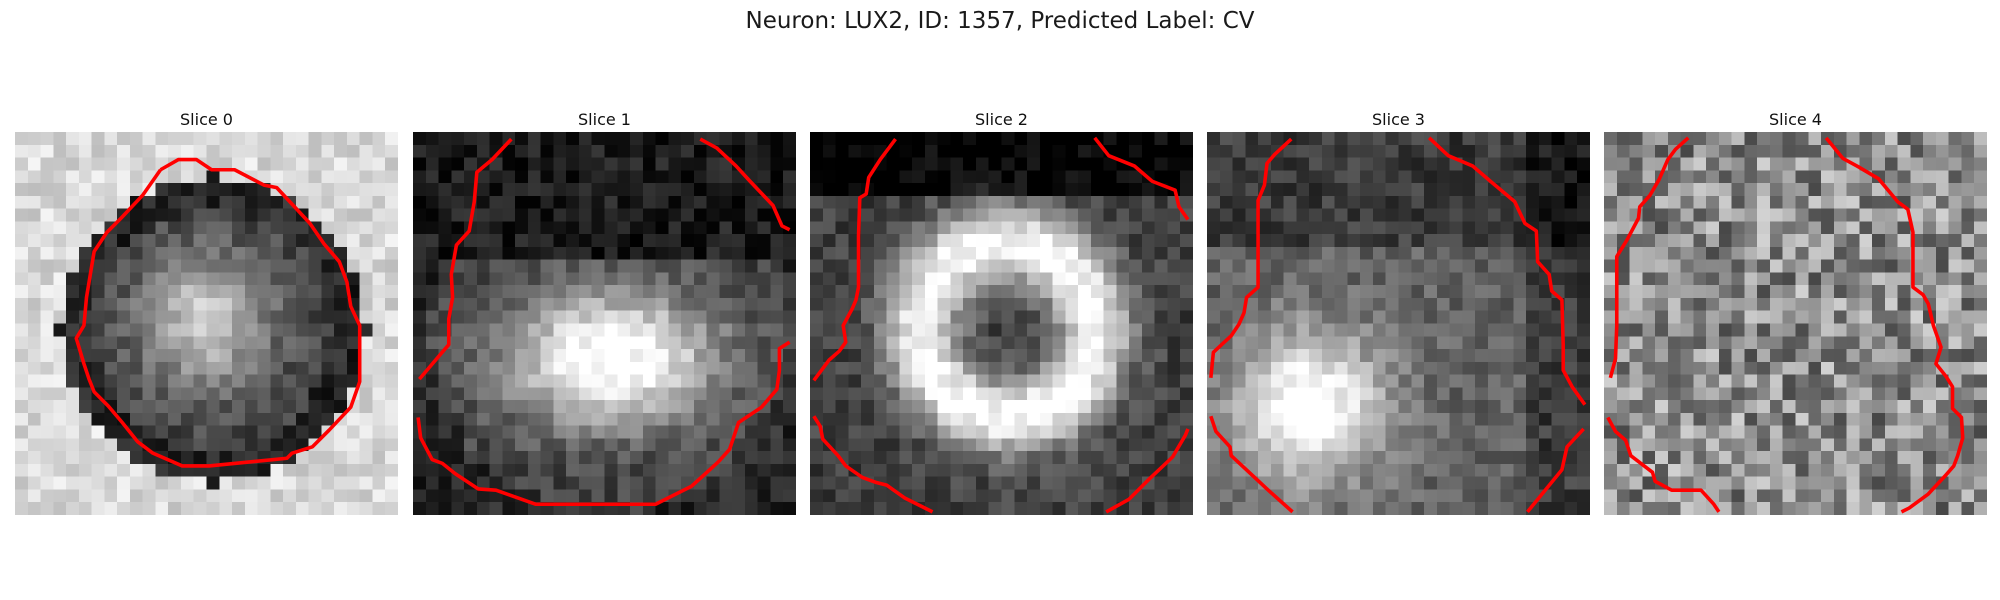 The height and width of the screenshot is (600, 2000). I want to click on slice-panel-4: Slice 4, so click(1795, 312).